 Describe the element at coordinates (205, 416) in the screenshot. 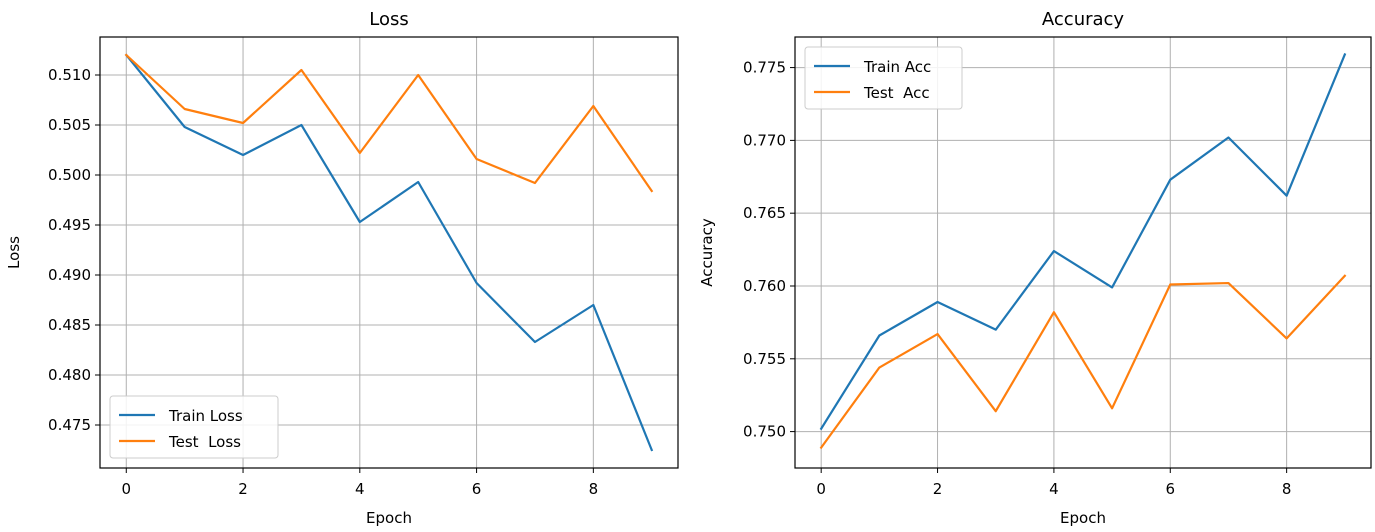

I see `legend-label-train: Train Loss` at that location.